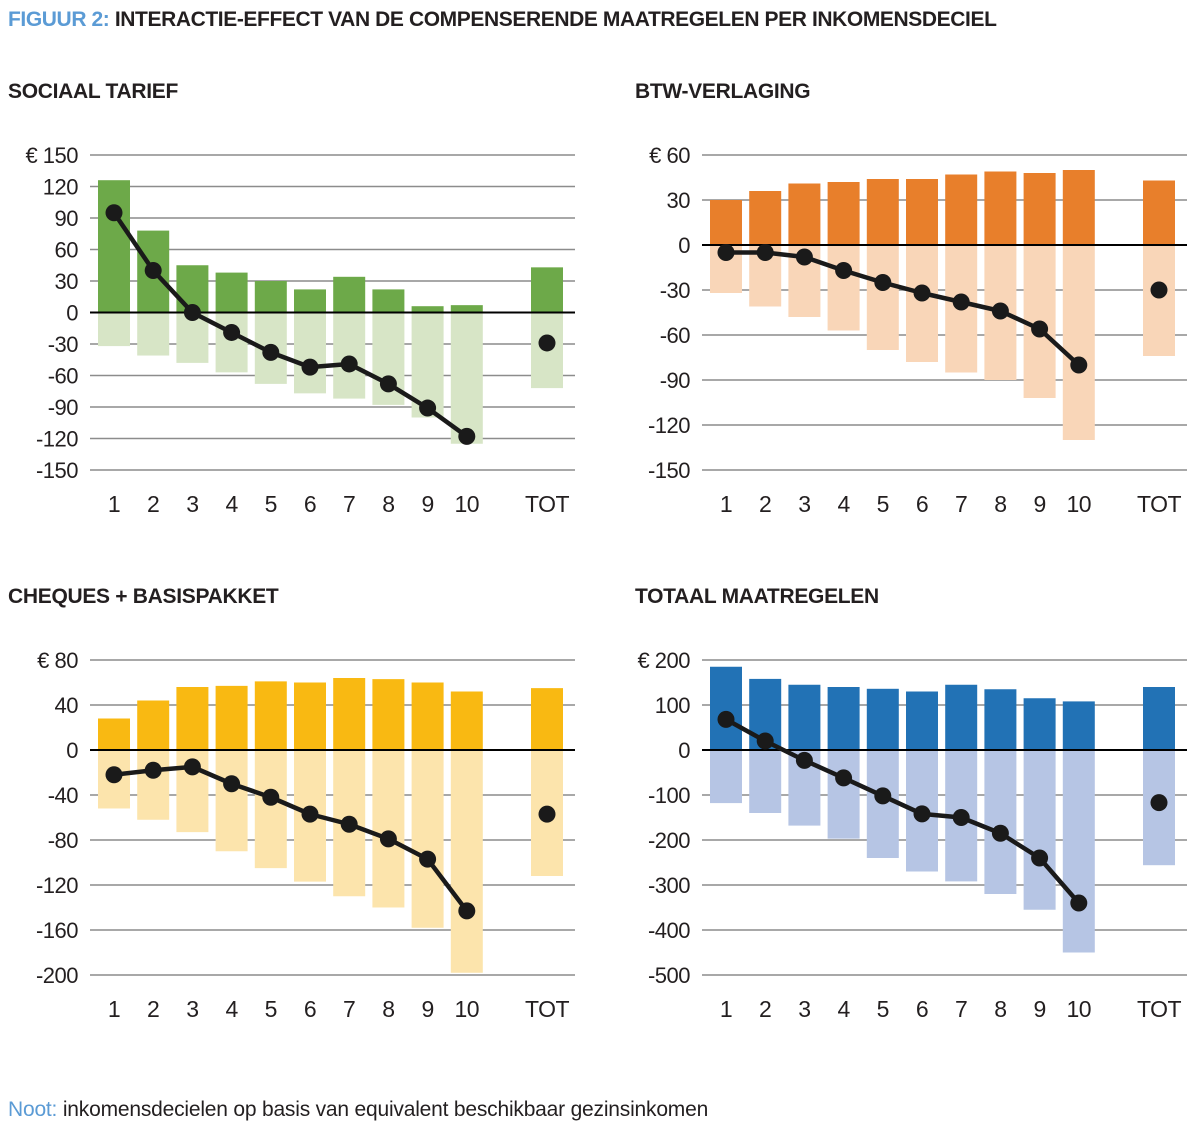 Image resolution: width=1200 pixels, height=1144 pixels. Describe the element at coordinates (57, 930) in the screenshot. I see `y-tick-label: -160` at that location.